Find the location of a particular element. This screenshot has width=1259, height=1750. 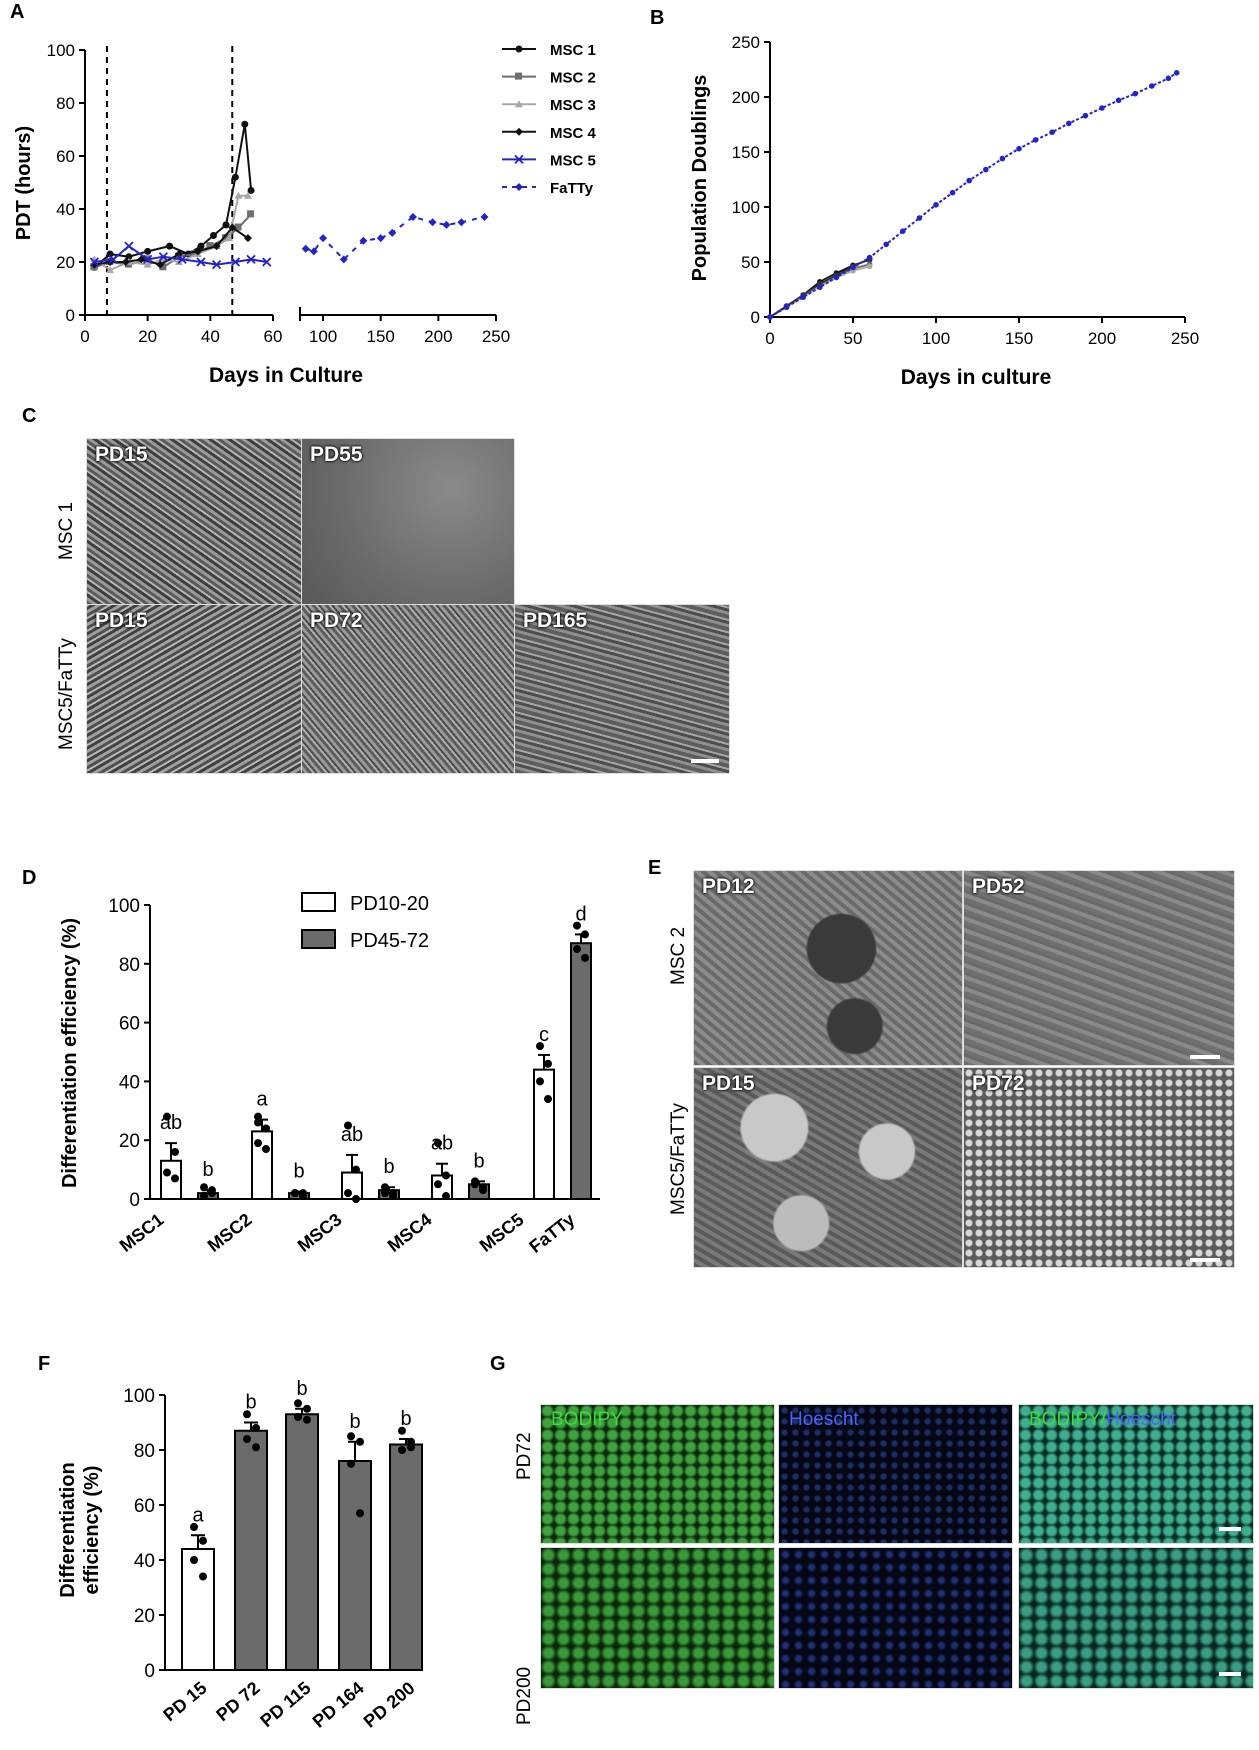

a-legend-label: MSC 1 is located at coordinates (573, 50).